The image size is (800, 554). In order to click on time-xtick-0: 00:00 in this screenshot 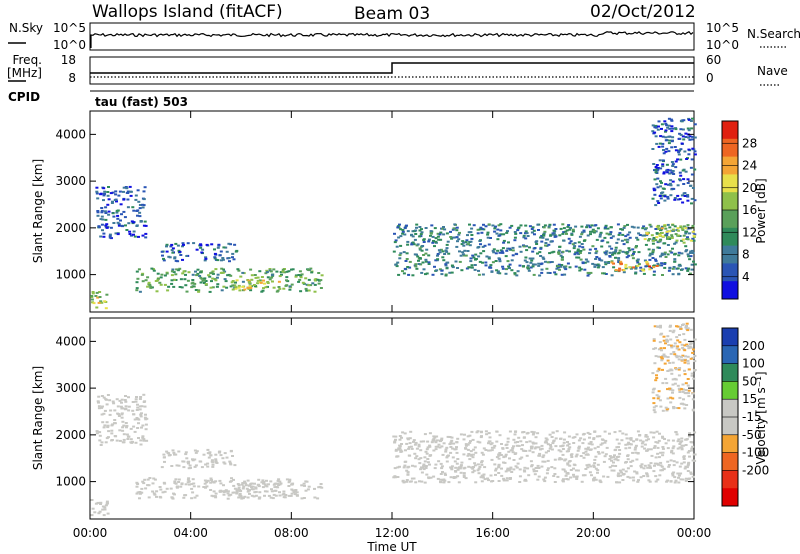, I will do `click(90, 533)`.